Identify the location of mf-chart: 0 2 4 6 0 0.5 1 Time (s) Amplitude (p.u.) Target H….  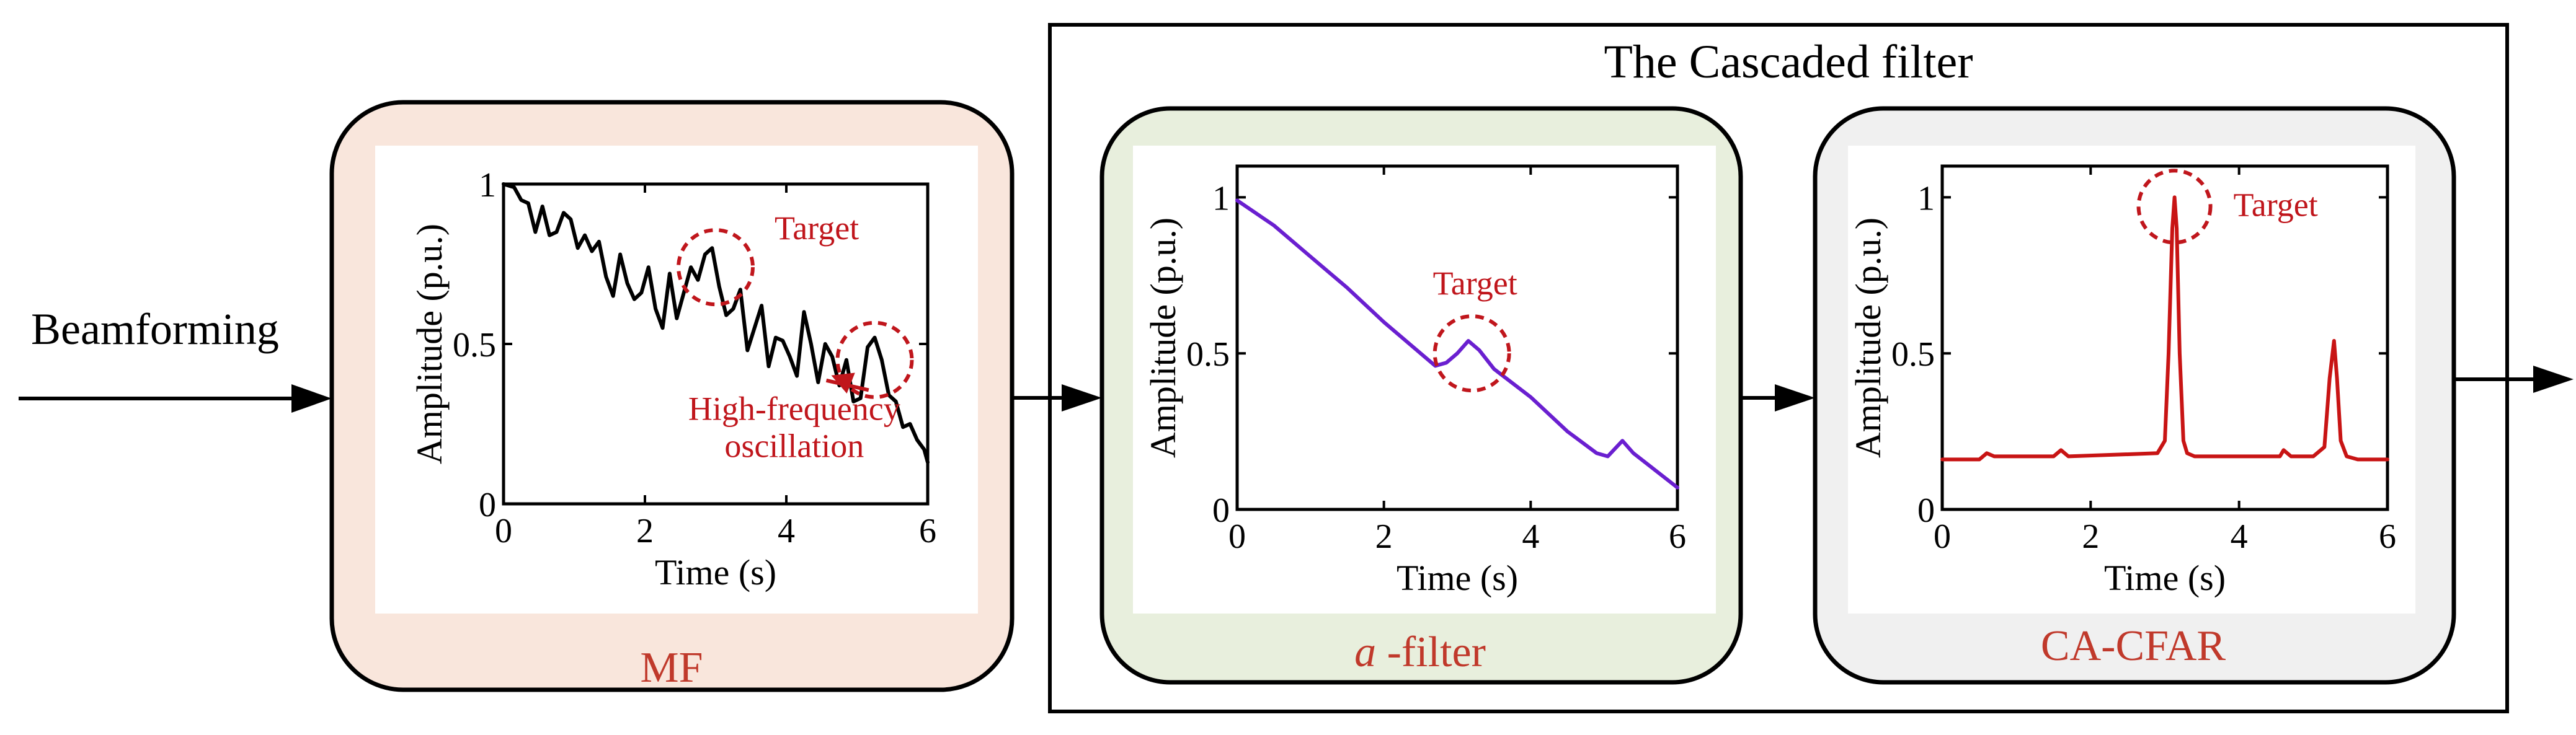
(672, 379).